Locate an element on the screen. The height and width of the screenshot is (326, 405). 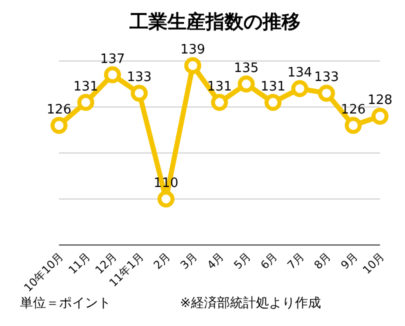
text: 単位＝ポイント is located at coordinates (65, 303).